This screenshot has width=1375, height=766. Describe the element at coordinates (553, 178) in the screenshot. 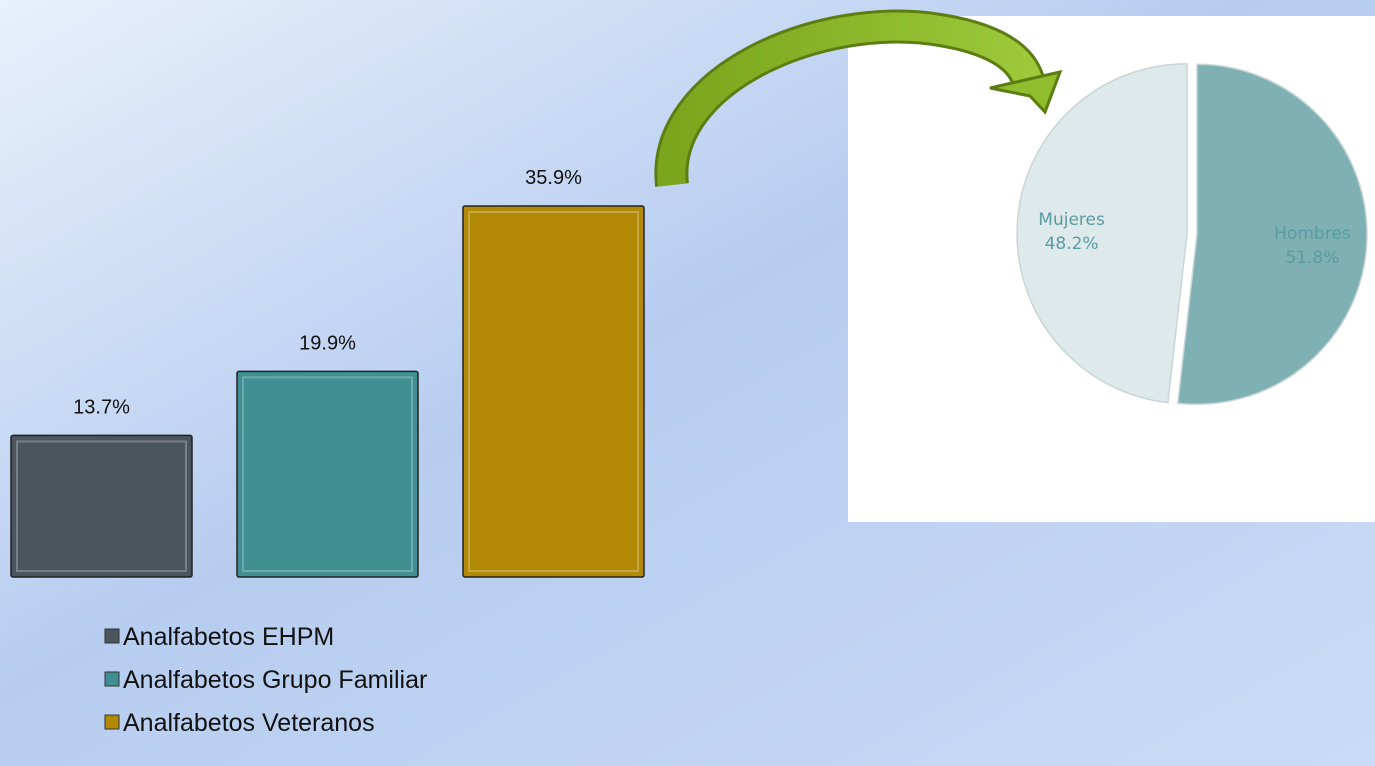

I see `value-label: 35.9%` at that location.